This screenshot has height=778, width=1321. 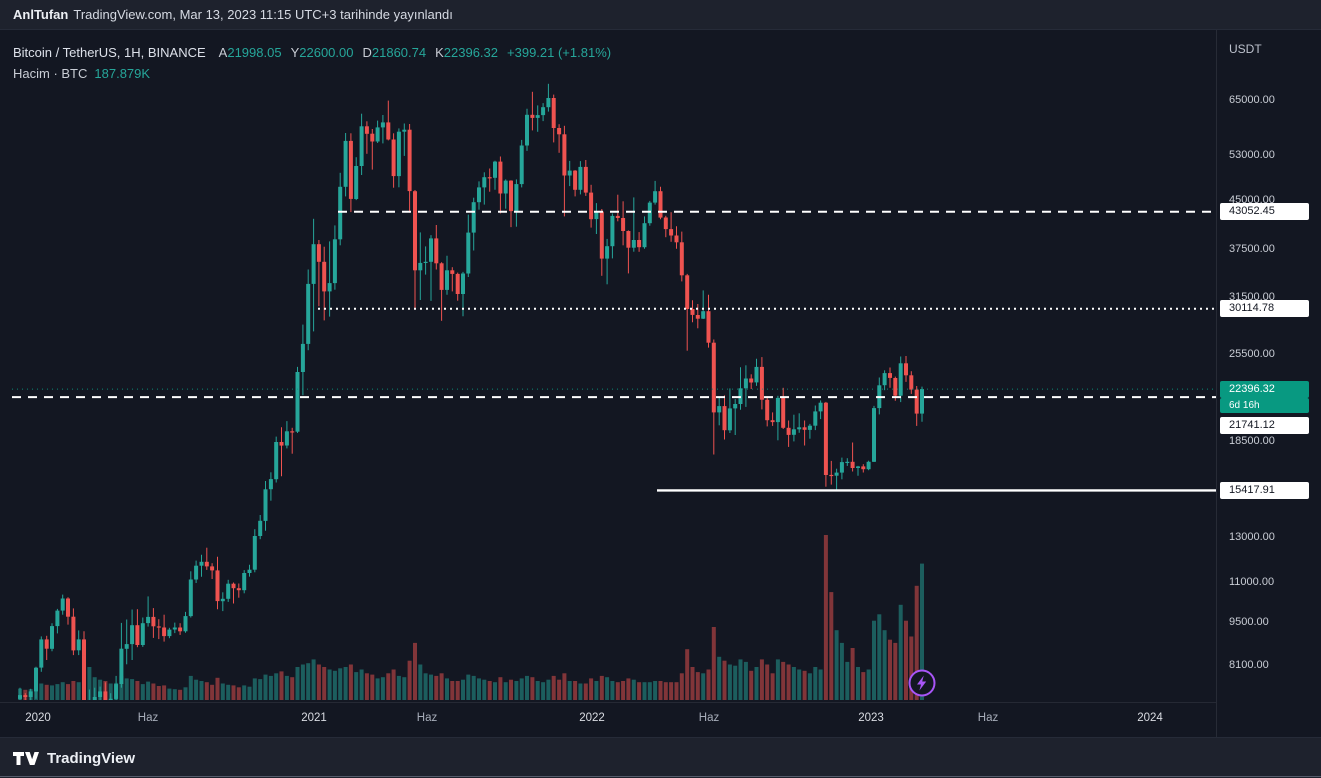 I want to click on close-value: 22396.32, so click(x=471, y=52).